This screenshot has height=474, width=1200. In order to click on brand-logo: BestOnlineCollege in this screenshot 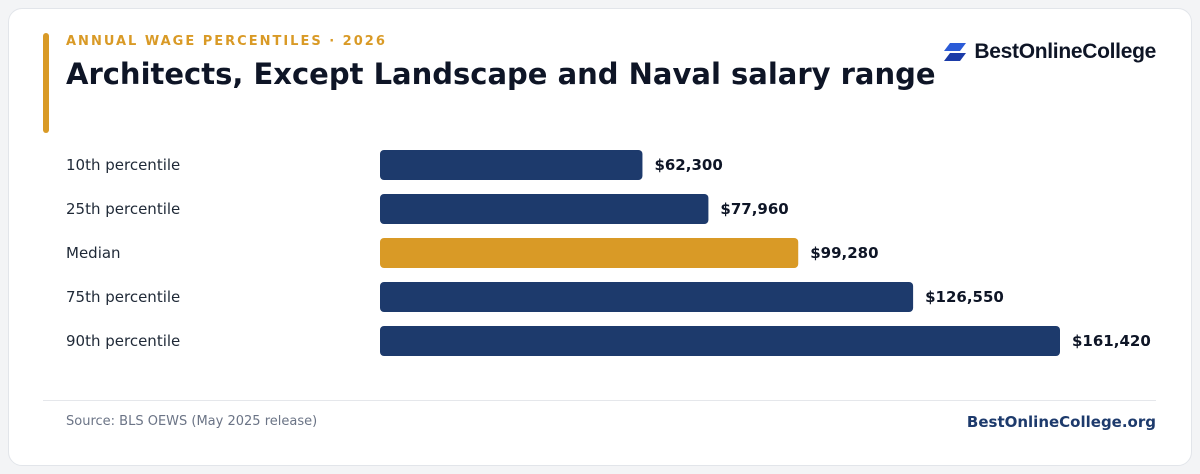, I will do `click(1049, 52)`.